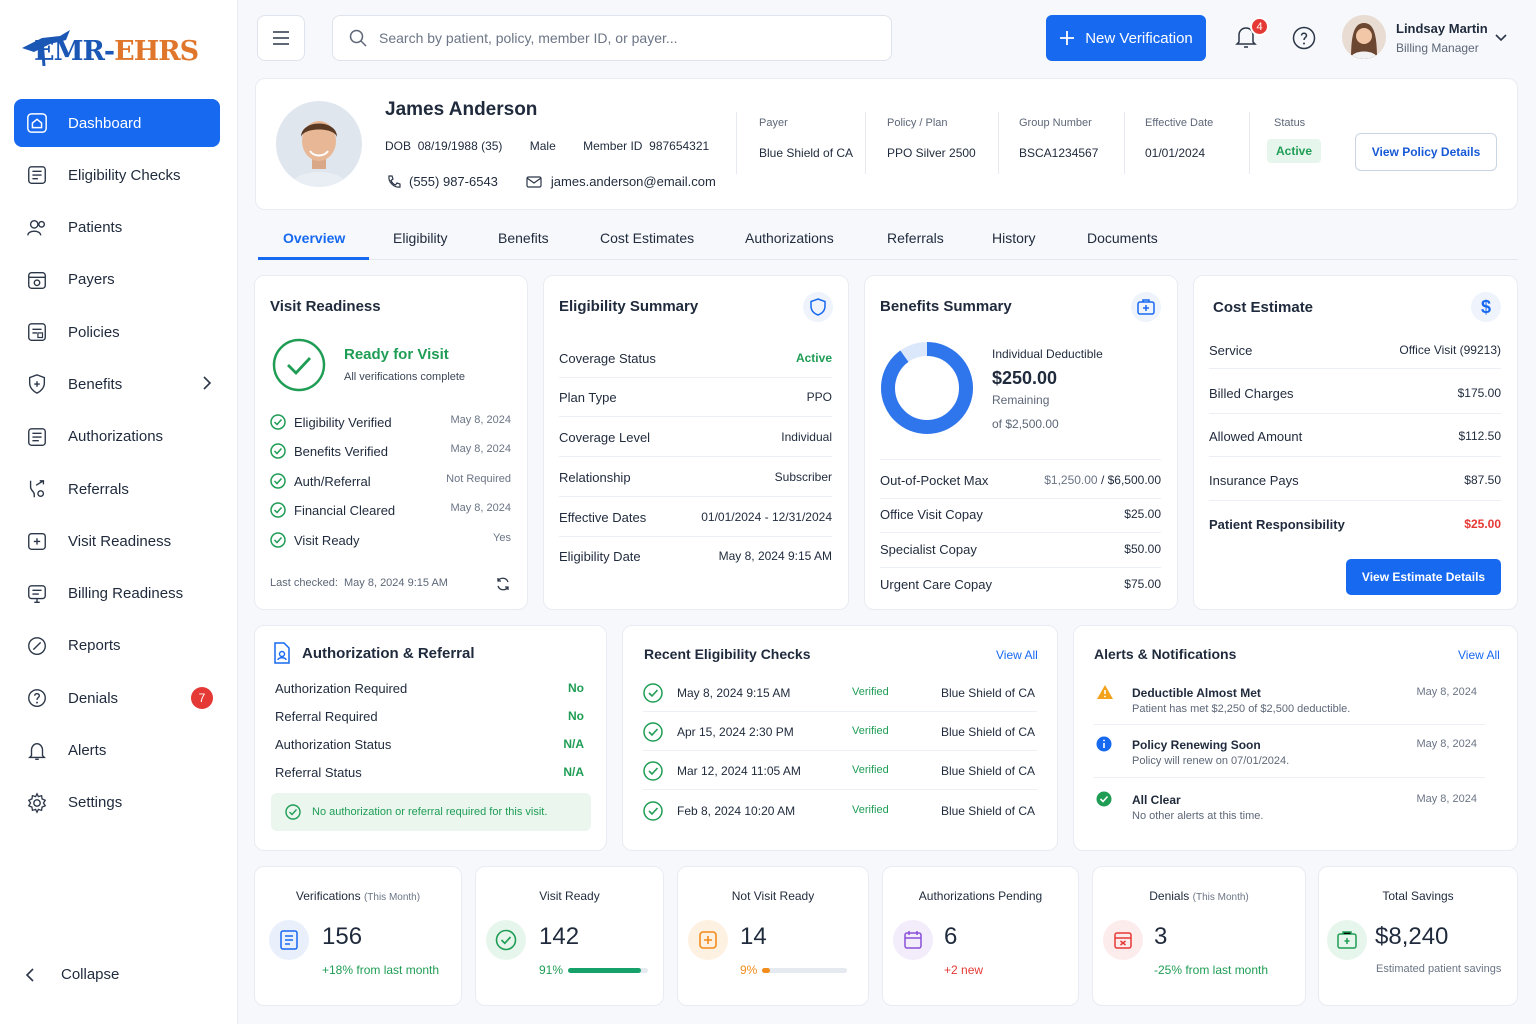 This screenshot has width=1536, height=1024. What do you see at coordinates (523, 238) in the screenshot?
I see `tab-benefits: Benefits` at bounding box center [523, 238].